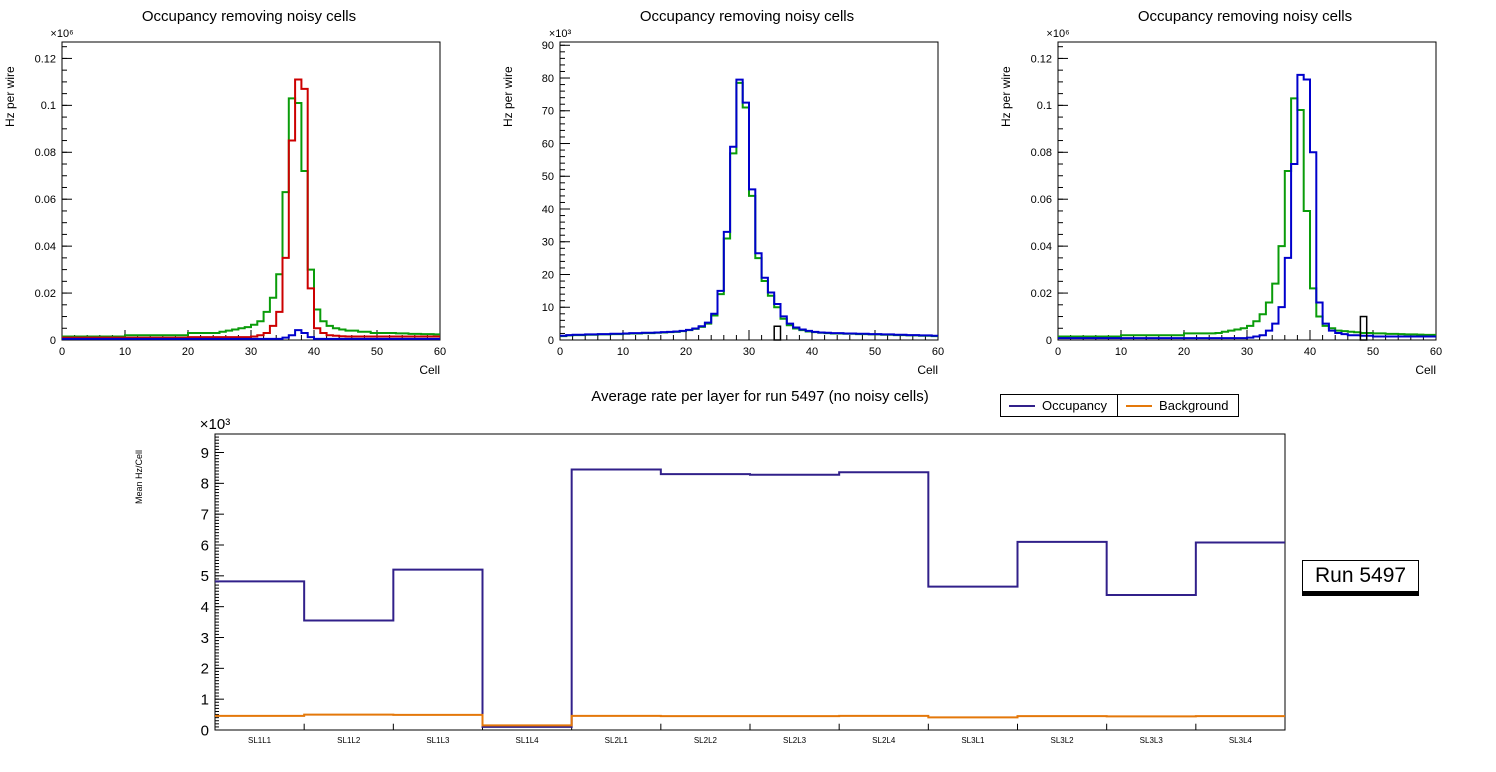  Describe the element at coordinates (205, 669) in the screenshot. I see `svg-text: 2` at that location.